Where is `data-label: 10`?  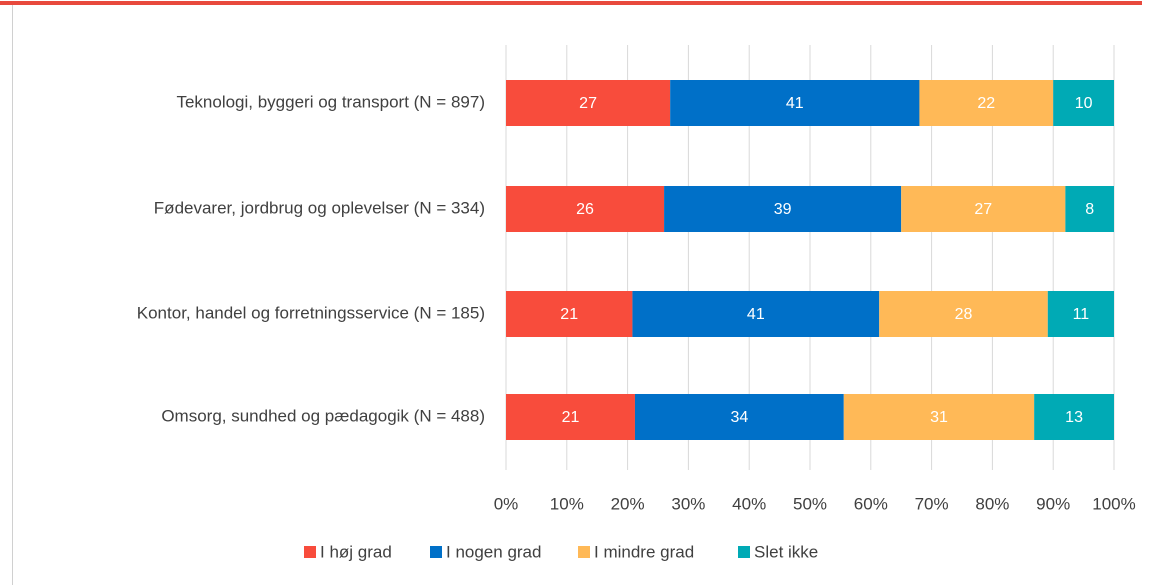
data-label: 10 is located at coordinates (1084, 103).